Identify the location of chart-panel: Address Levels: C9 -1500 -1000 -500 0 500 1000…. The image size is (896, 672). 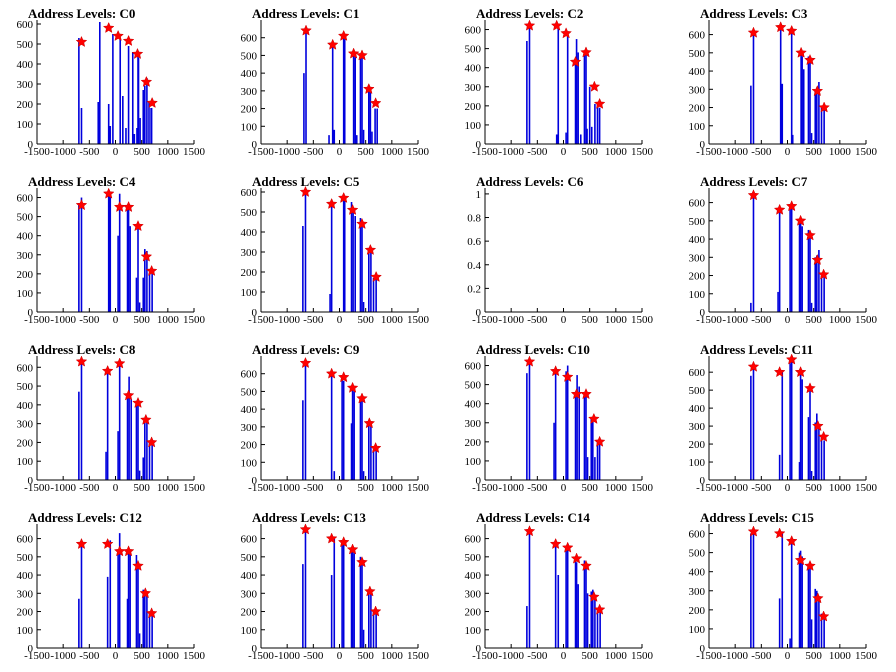
(336, 420).